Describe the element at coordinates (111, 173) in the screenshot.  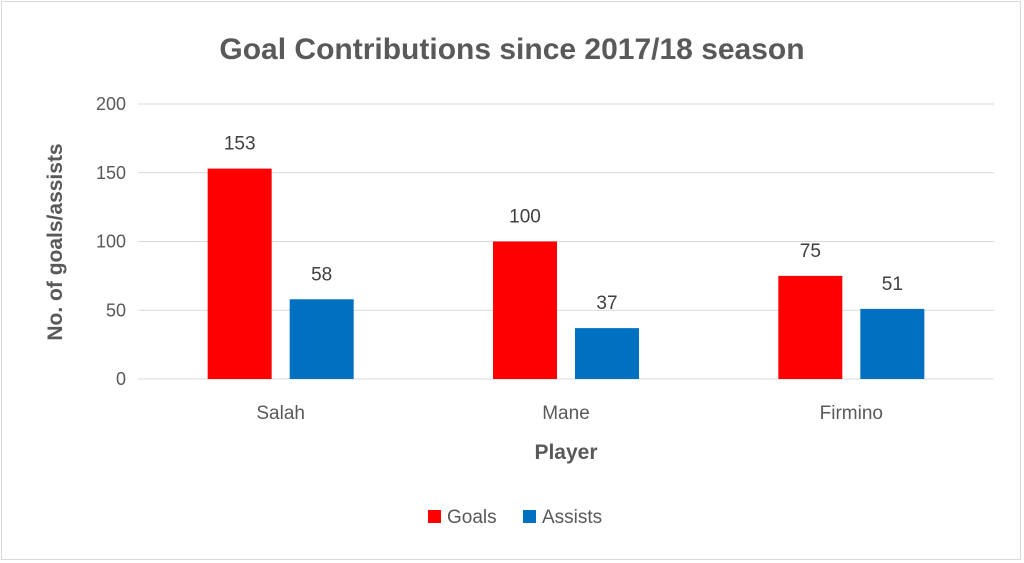
I see `y-tick-label: 150` at that location.